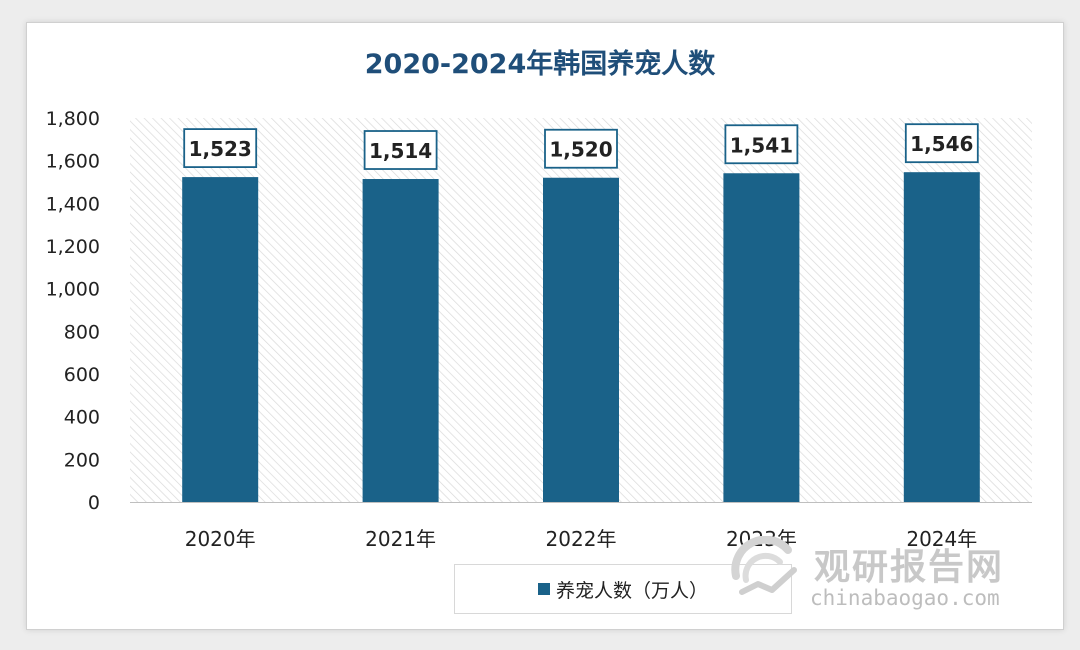 The width and height of the screenshot is (1080, 650). I want to click on data-label: 1,546, so click(941, 144).